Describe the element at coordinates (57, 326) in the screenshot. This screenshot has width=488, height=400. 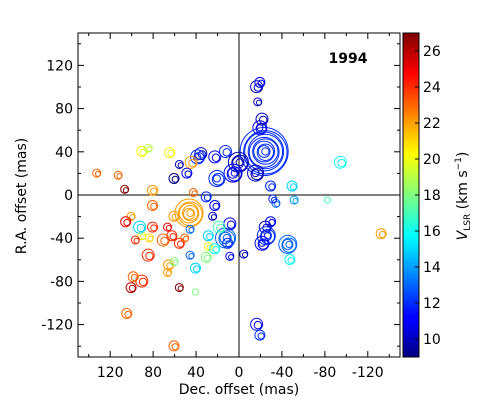
I see `y-tick-label: -120` at that location.